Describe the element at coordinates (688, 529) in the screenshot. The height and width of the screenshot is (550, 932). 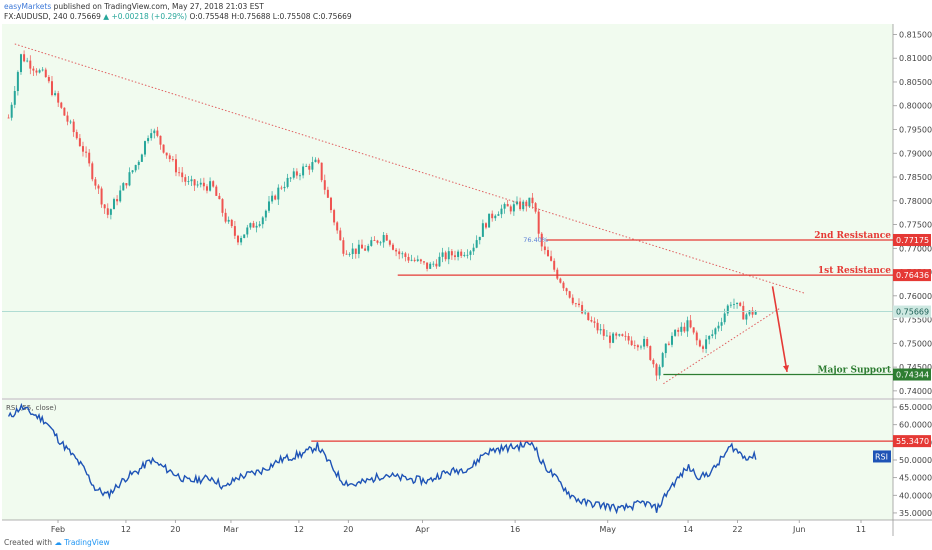
I see `time-tick-label: 14` at that location.